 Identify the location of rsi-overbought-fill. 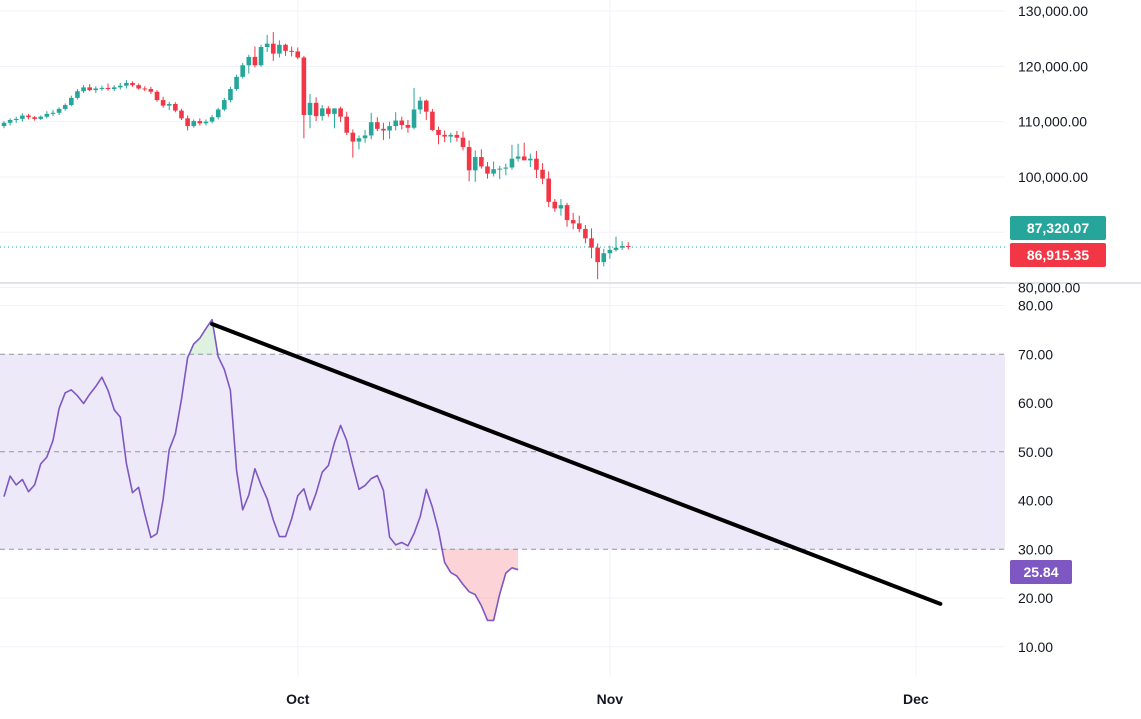
(203, 337).